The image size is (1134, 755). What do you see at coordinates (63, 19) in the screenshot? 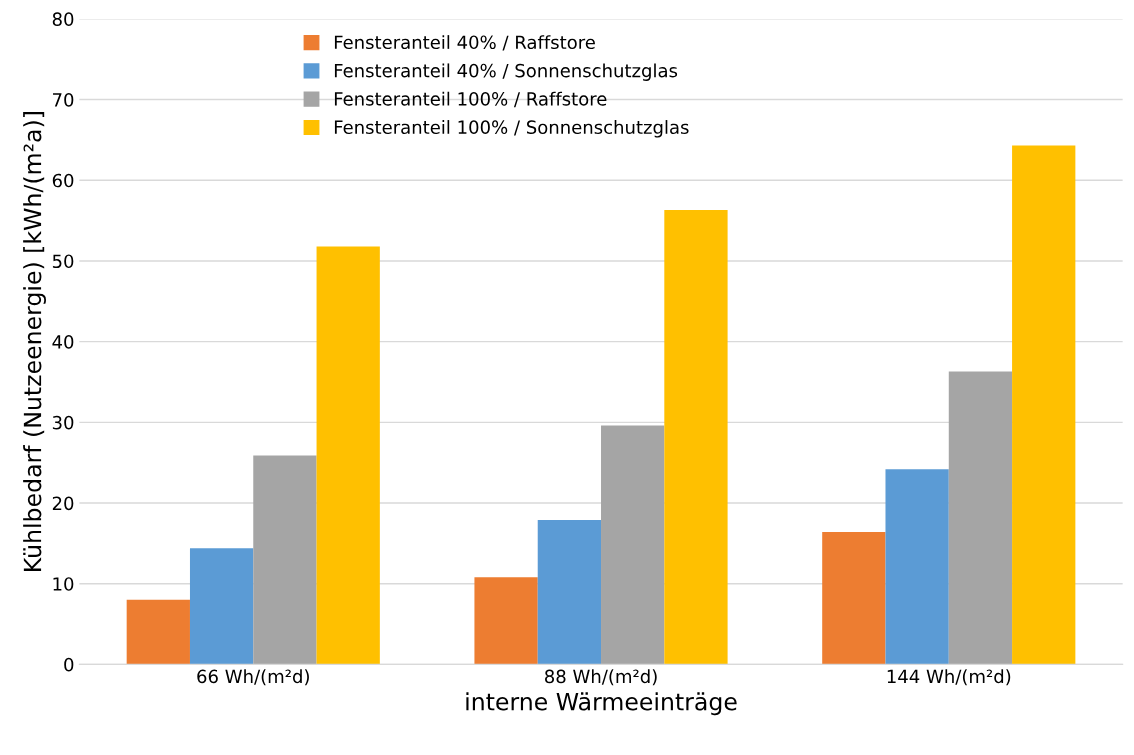
I see `y-tick-label: 80` at bounding box center [63, 19].